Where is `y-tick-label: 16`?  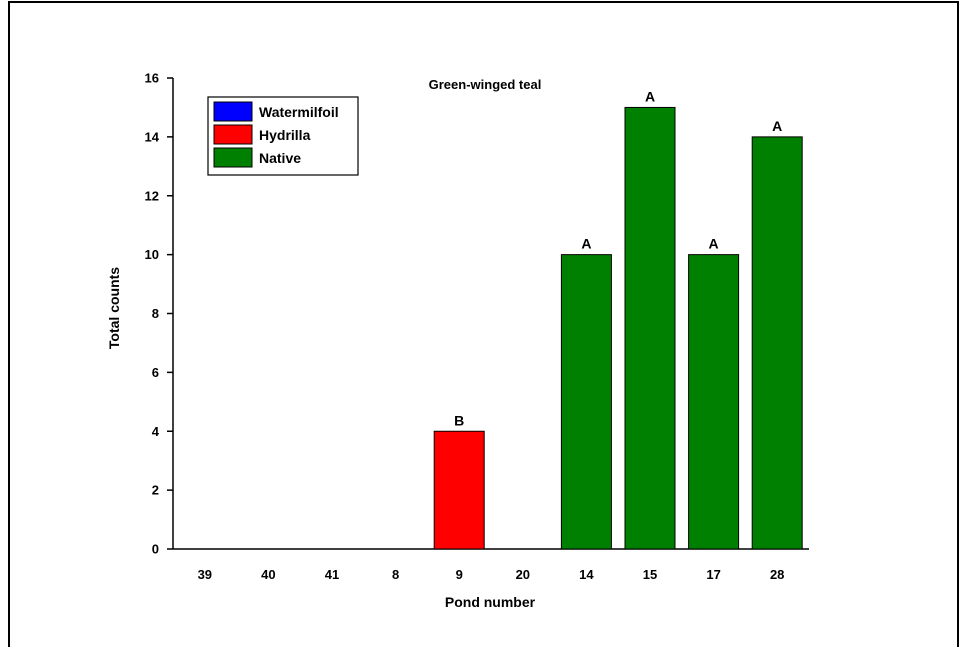
y-tick-label: 16 is located at coordinates (152, 78).